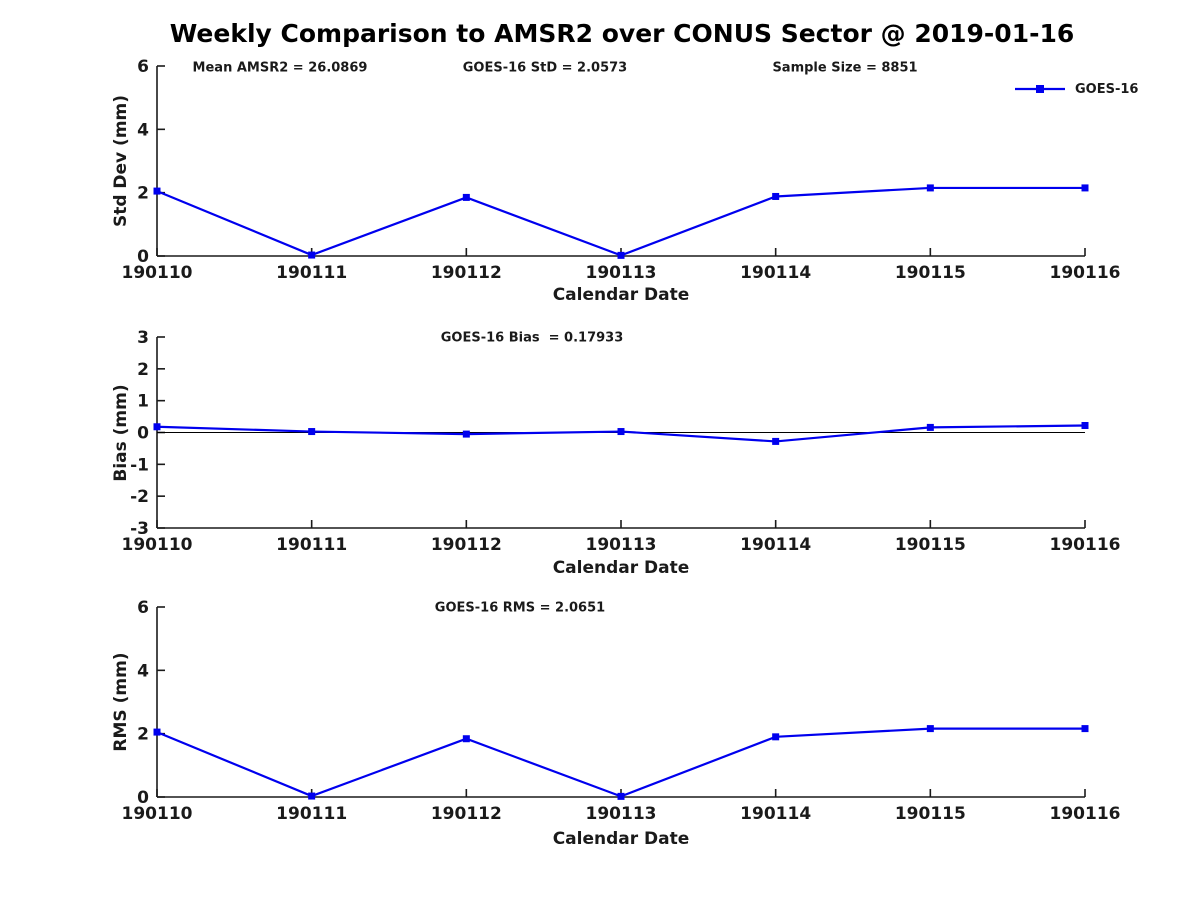  I want to click on legend: GOES-16, so click(1076, 89).